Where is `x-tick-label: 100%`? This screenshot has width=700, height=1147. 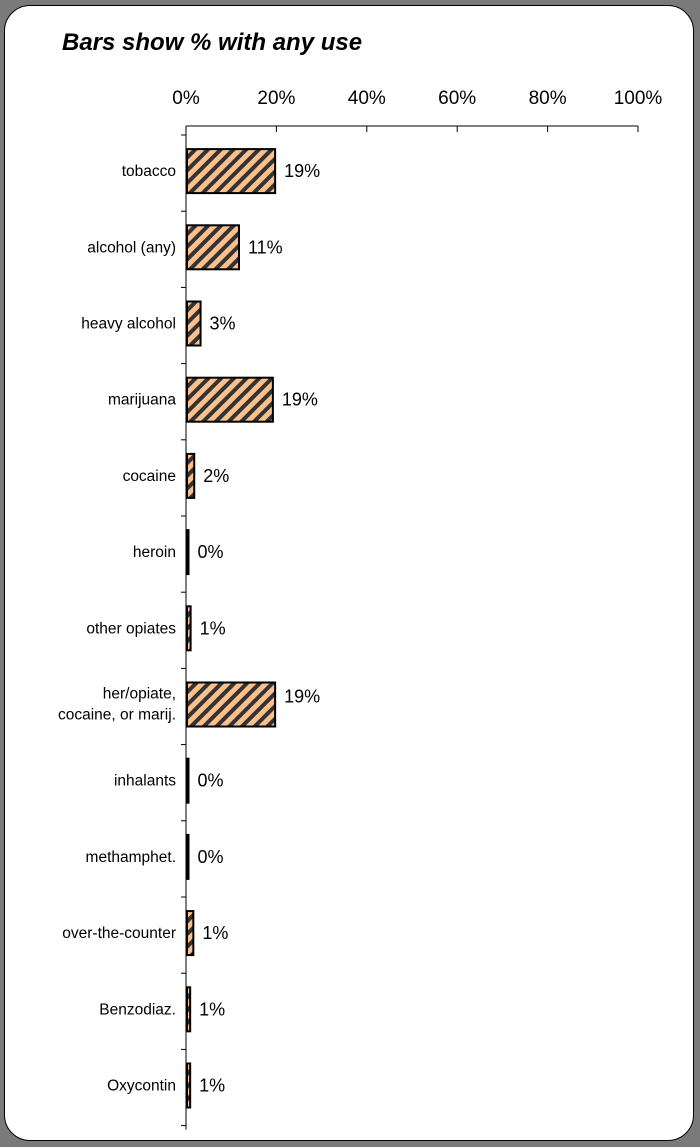 x-tick-label: 100% is located at coordinates (638, 98).